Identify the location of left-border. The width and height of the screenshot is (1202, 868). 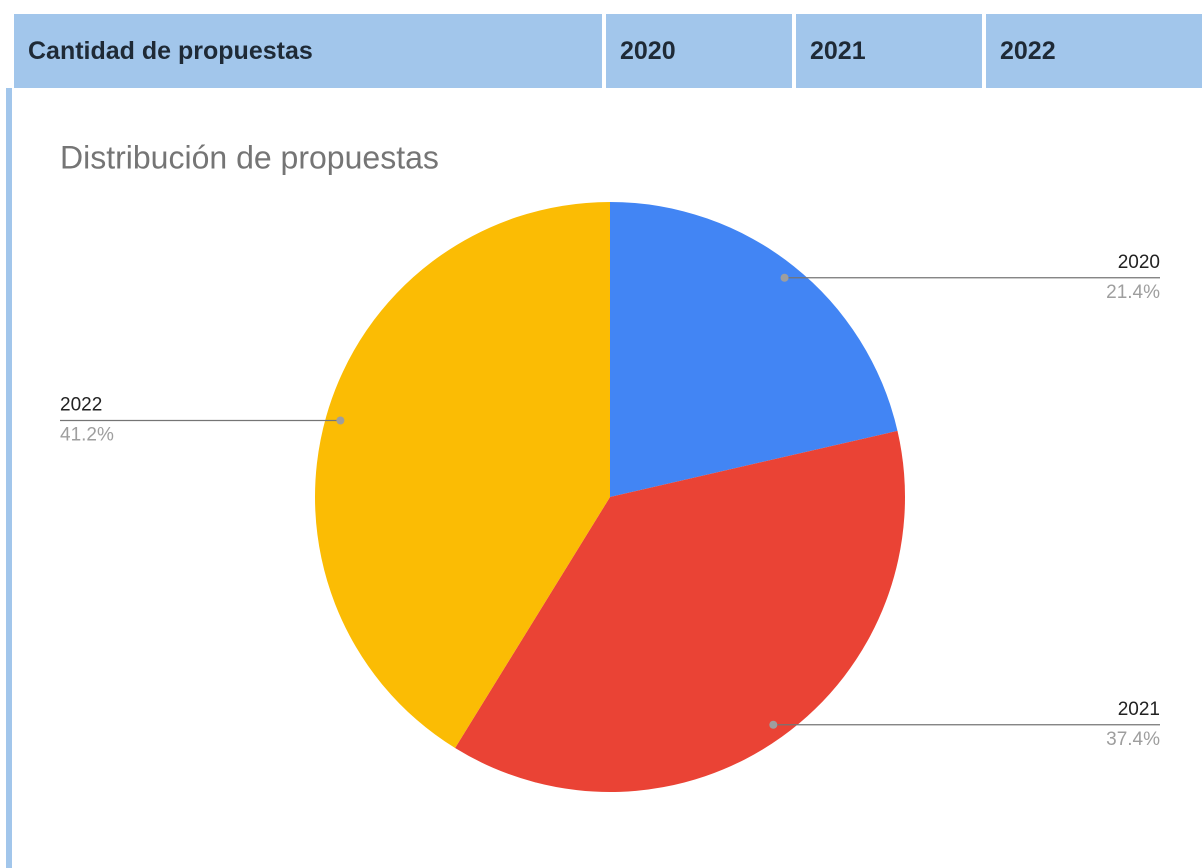
(9, 478).